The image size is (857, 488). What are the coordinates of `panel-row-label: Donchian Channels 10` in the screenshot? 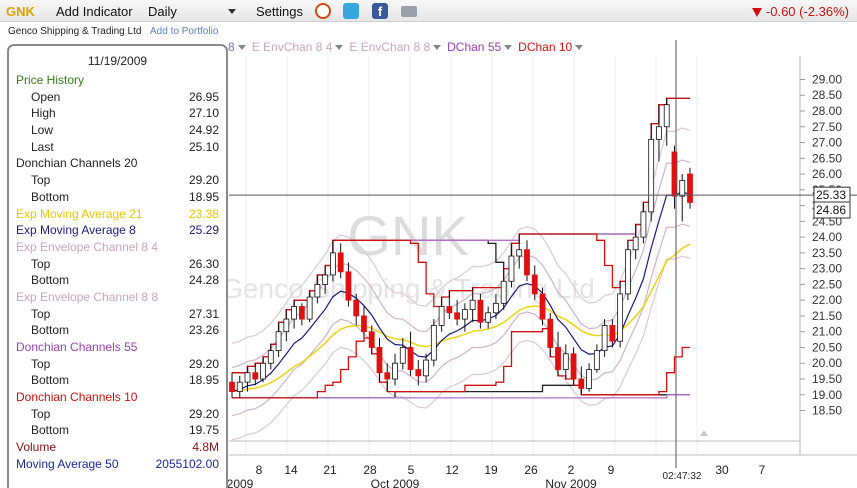 It's located at (77, 397).